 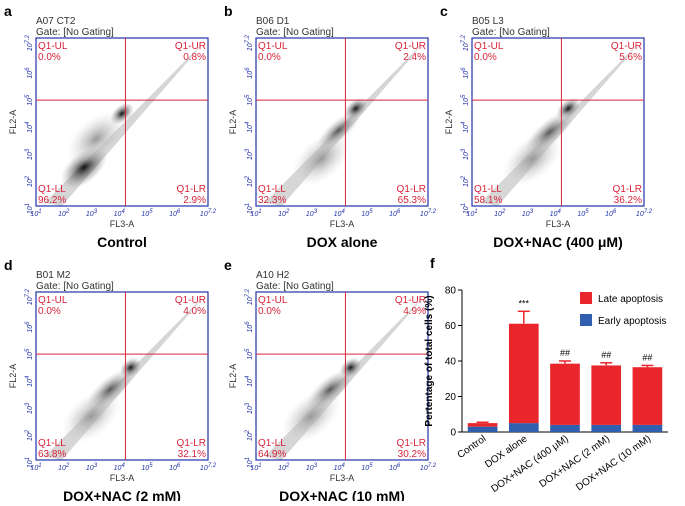 What do you see at coordinates (565, 353) in the screenshot?
I see `significance: ##` at bounding box center [565, 353].